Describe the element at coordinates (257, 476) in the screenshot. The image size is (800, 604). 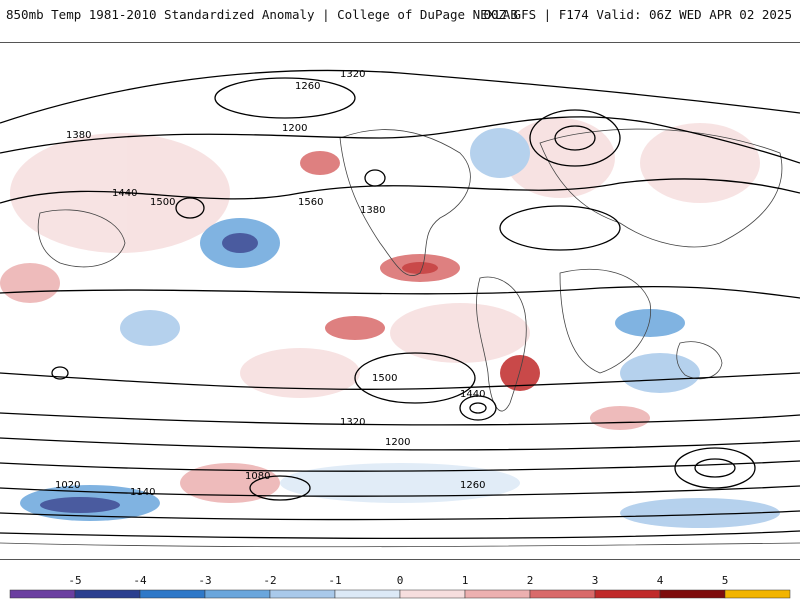
I see `contour-label: 1080` at that location.